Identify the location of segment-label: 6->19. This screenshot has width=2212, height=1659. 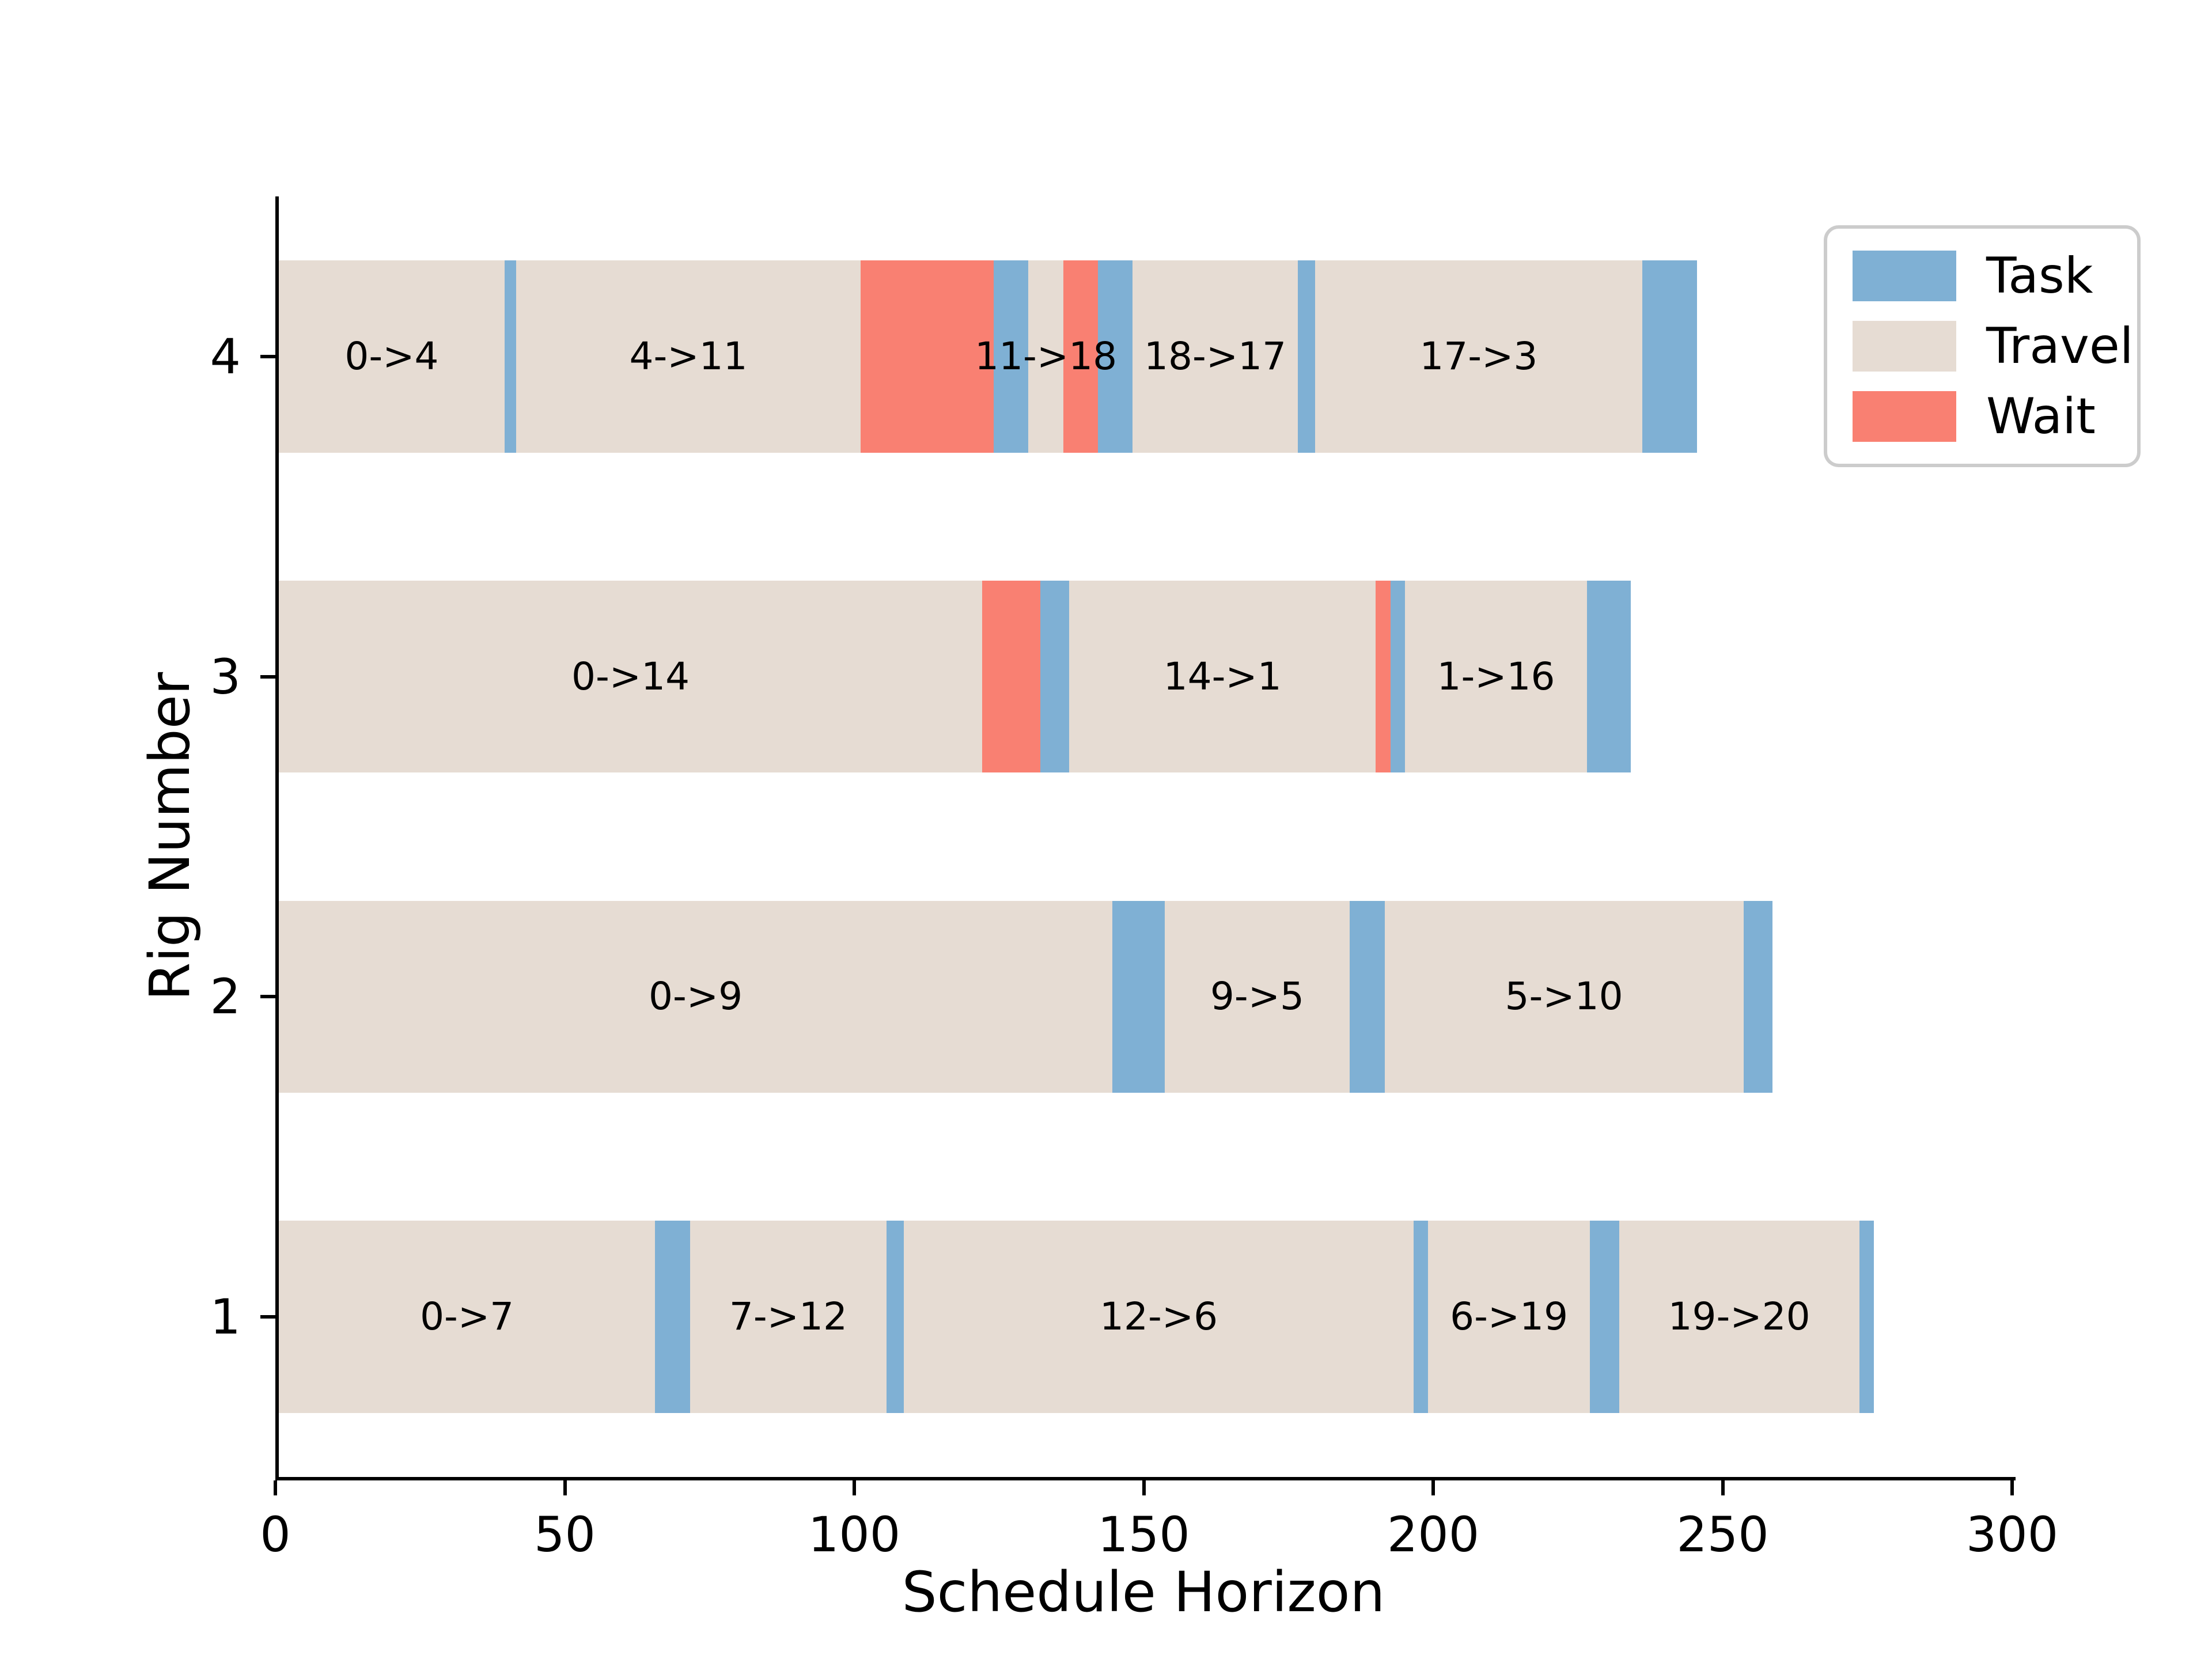
(1509, 1316).